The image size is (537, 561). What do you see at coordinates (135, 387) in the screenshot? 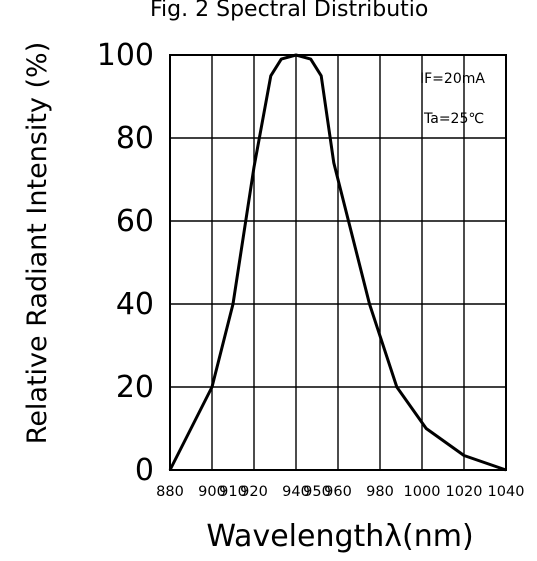
I see `y-tick-label: 20` at bounding box center [135, 387].